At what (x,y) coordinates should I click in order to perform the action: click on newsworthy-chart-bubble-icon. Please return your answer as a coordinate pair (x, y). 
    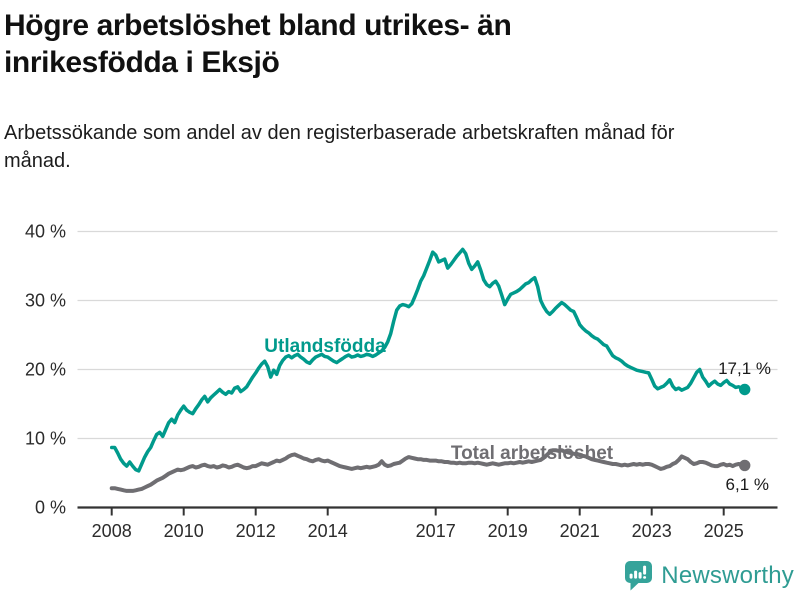
    Looking at the image, I should click on (639, 576).